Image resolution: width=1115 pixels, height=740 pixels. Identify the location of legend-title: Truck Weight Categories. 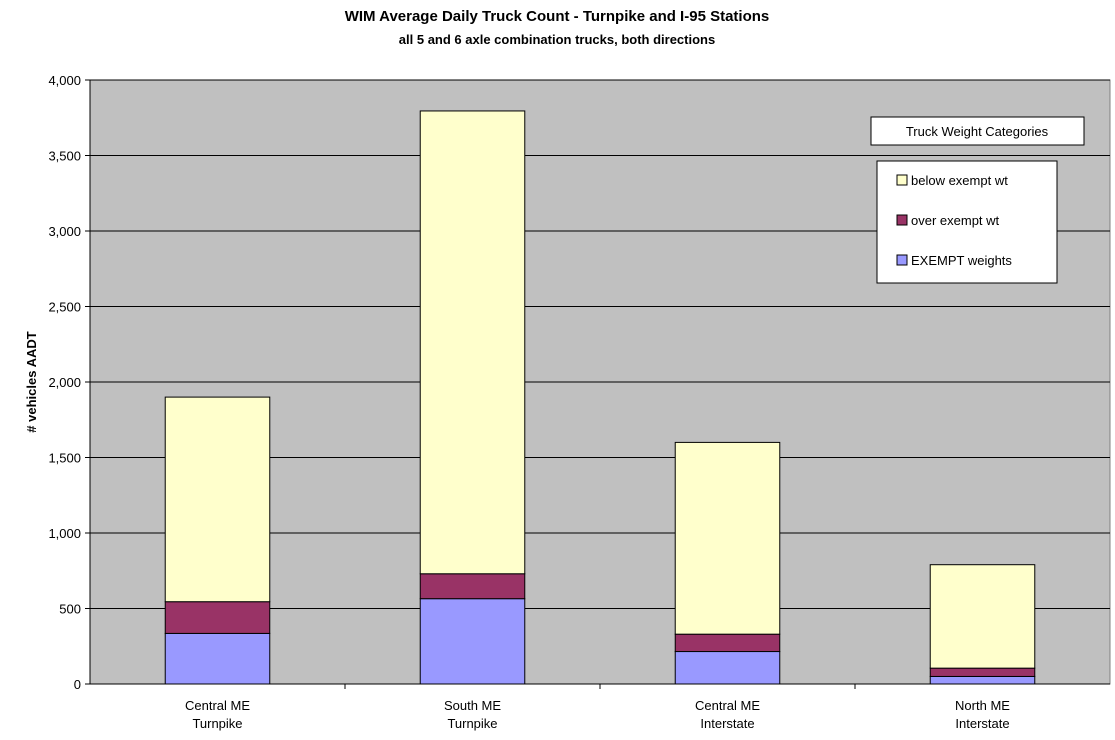
(977, 131).